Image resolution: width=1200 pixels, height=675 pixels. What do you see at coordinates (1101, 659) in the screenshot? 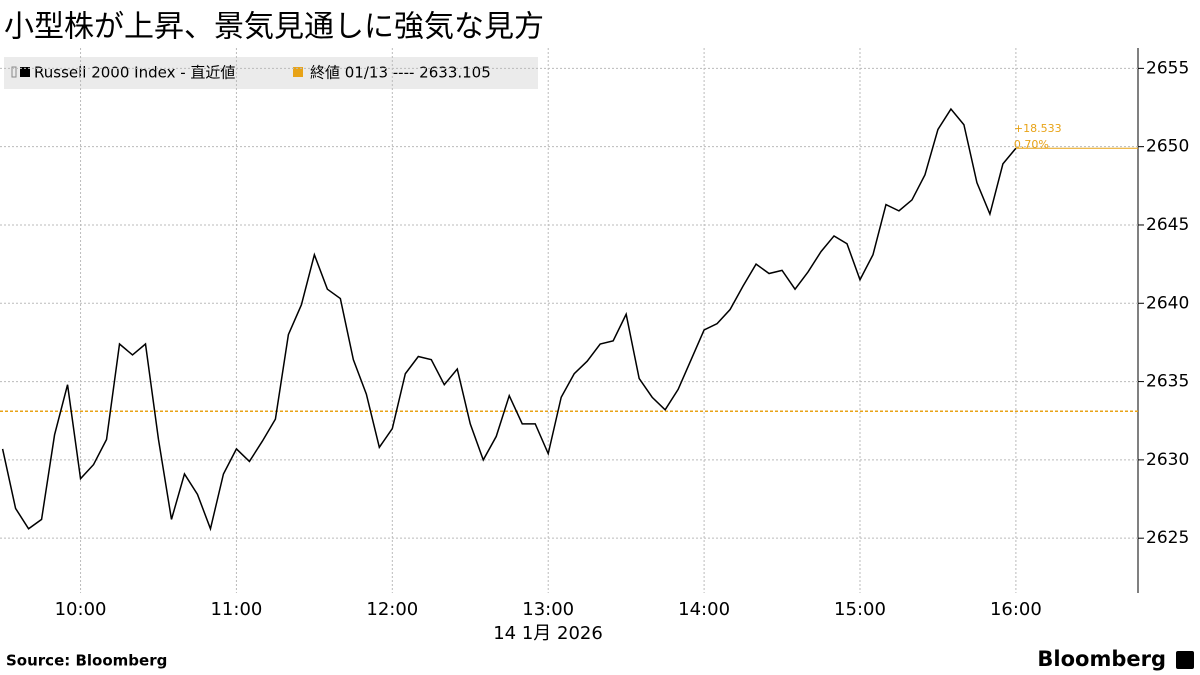
I see `brand: Bloomberg` at bounding box center [1101, 659].